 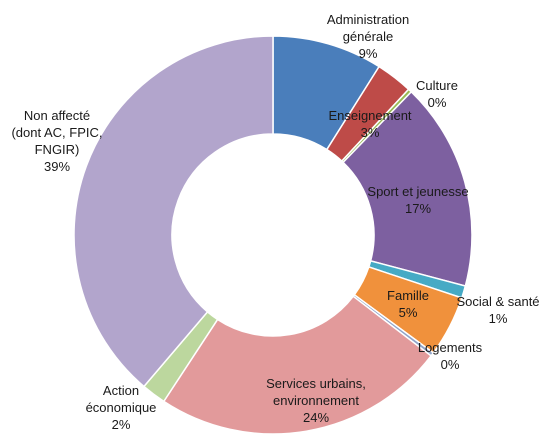 I want to click on slice-sport-et-jeunesse, so click(x=407, y=188).